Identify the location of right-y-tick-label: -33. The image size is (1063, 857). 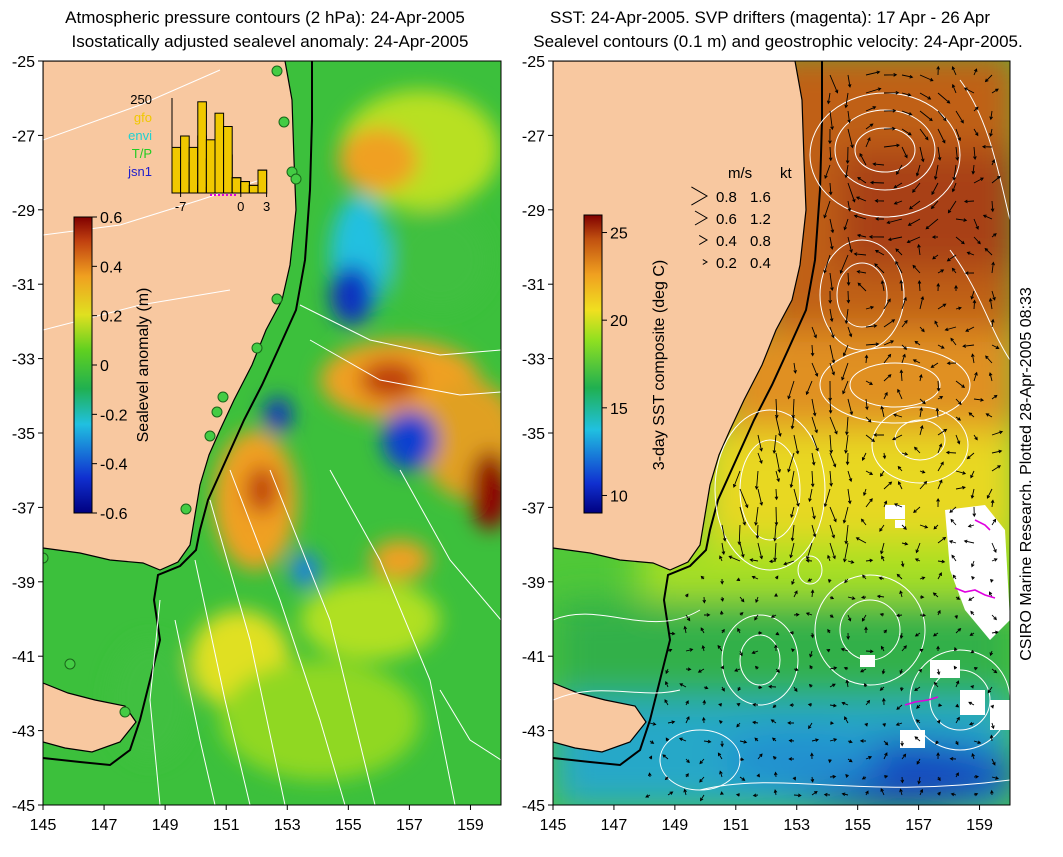
(533, 360).